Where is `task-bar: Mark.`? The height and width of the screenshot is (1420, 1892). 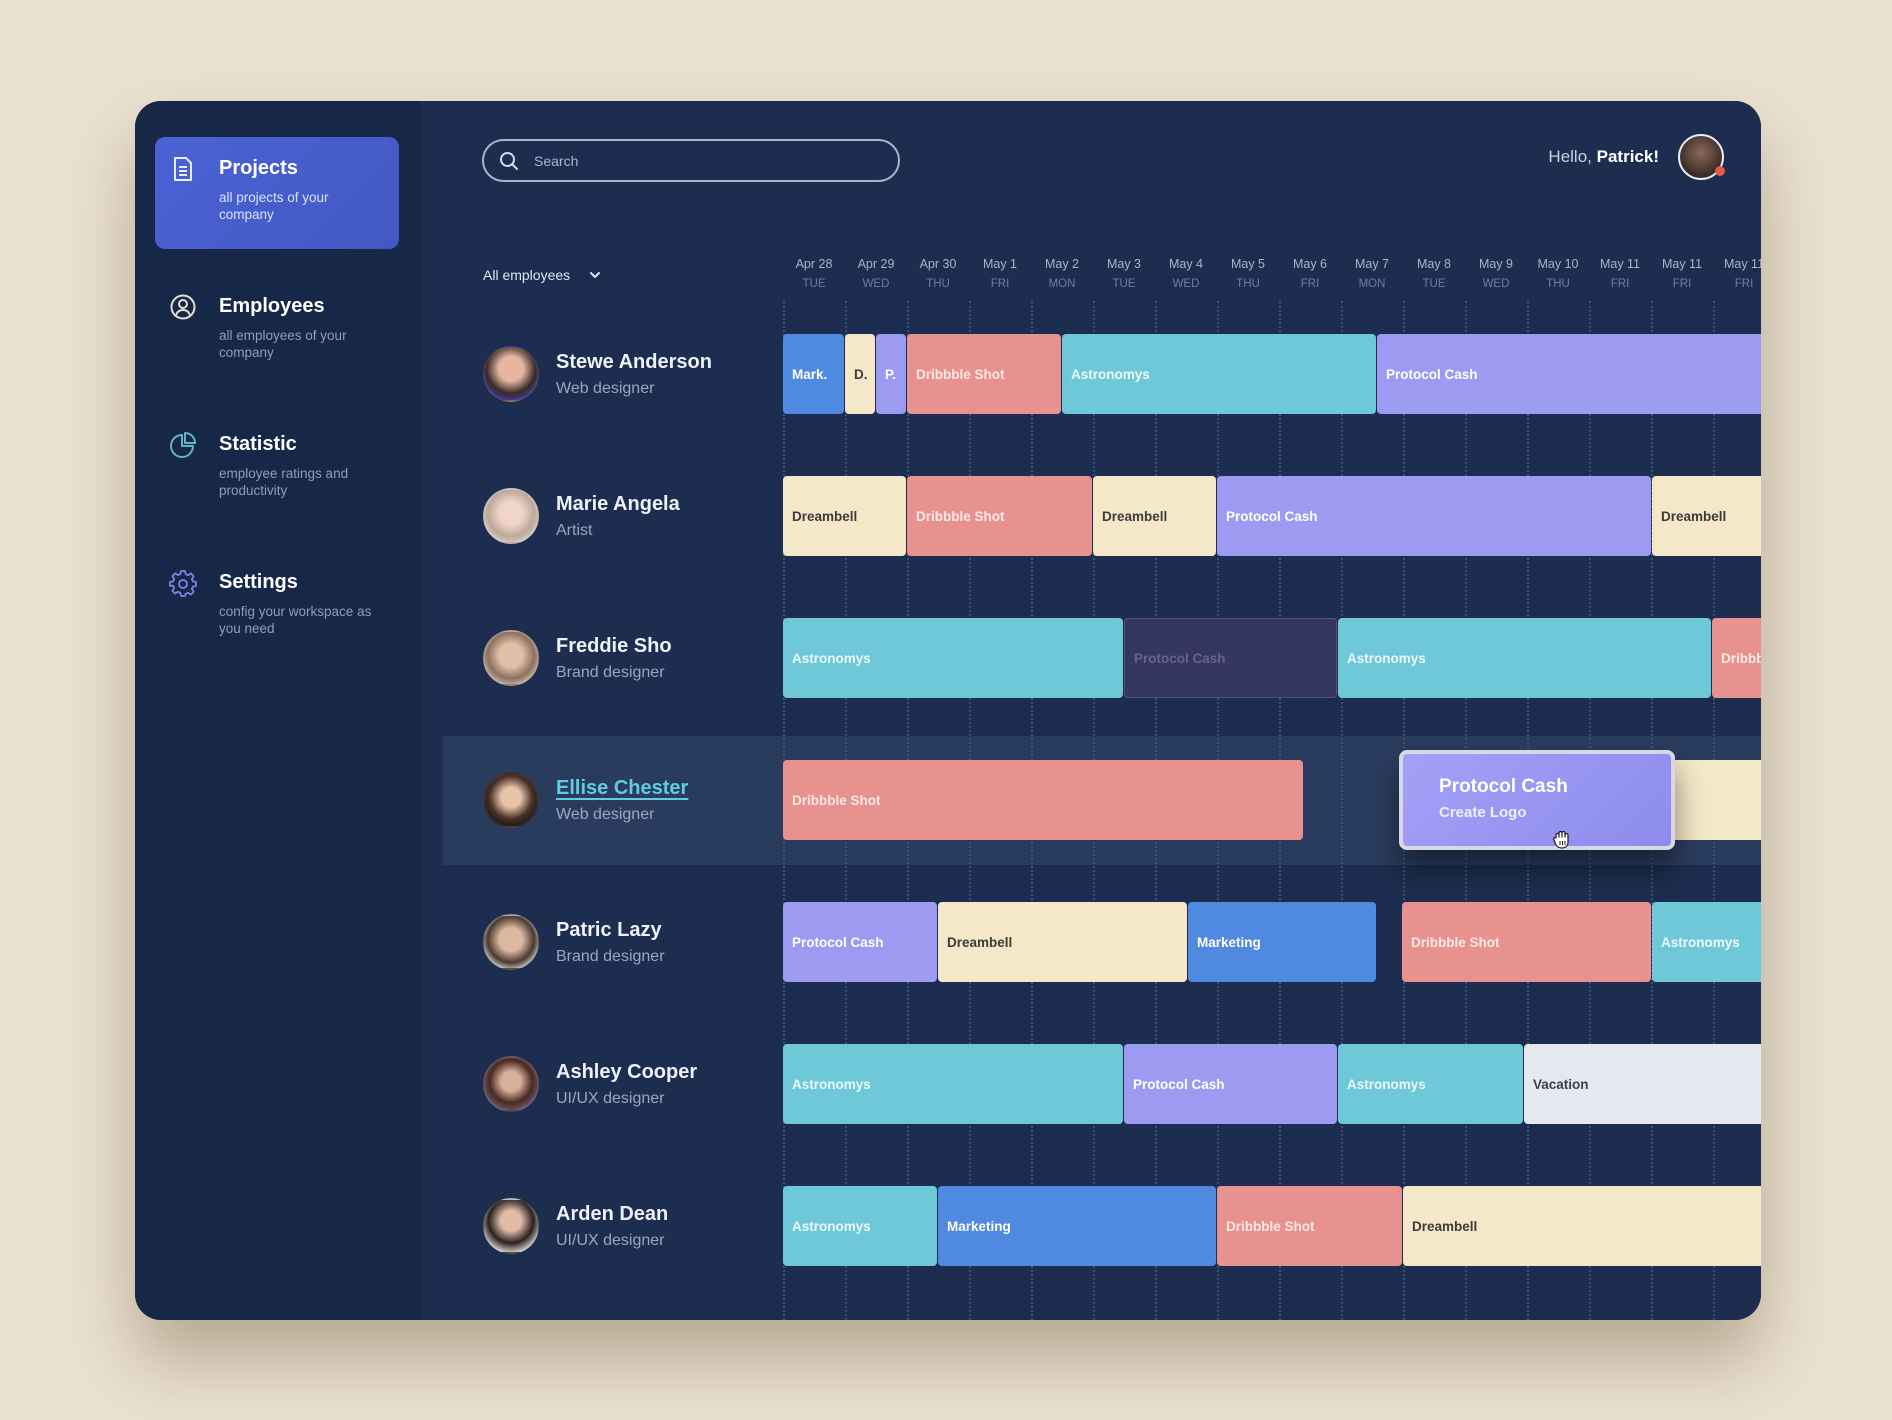
task-bar: Mark. is located at coordinates (813, 374).